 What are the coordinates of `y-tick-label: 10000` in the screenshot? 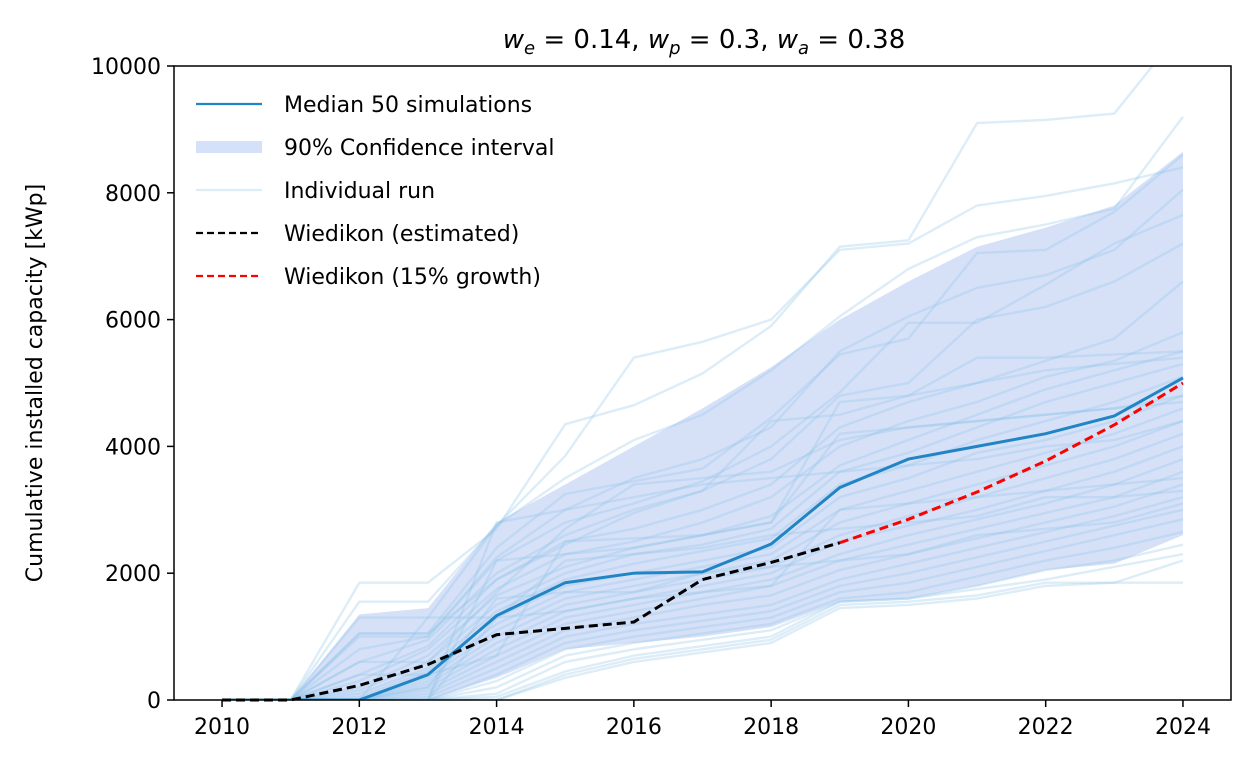 It's located at (126, 67).